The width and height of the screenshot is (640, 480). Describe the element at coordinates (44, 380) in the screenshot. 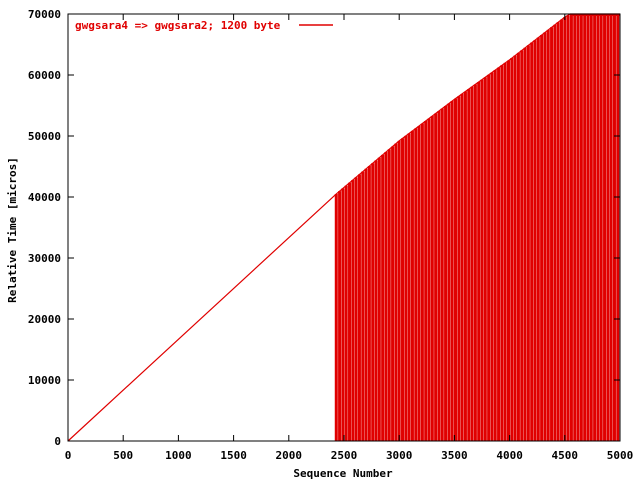

I see `y-tick-label: 10000` at that location.